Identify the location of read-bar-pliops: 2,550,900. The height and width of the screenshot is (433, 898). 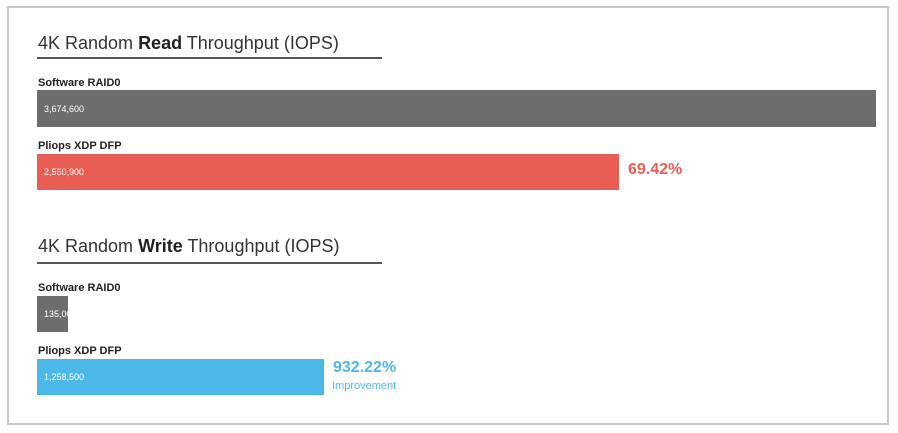
(328, 172).